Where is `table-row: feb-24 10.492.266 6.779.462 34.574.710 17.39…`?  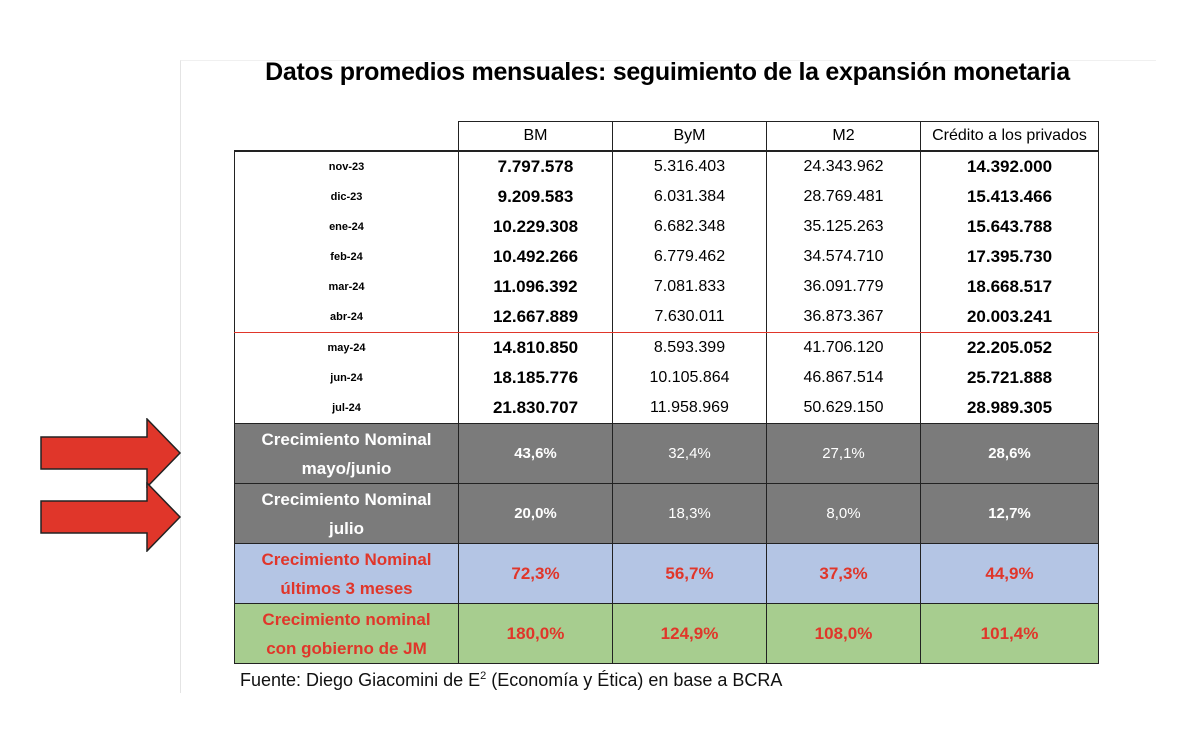
table-row: feb-24 10.492.266 6.779.462 34.574.710 17.39… is located at coordinates (666, 257).